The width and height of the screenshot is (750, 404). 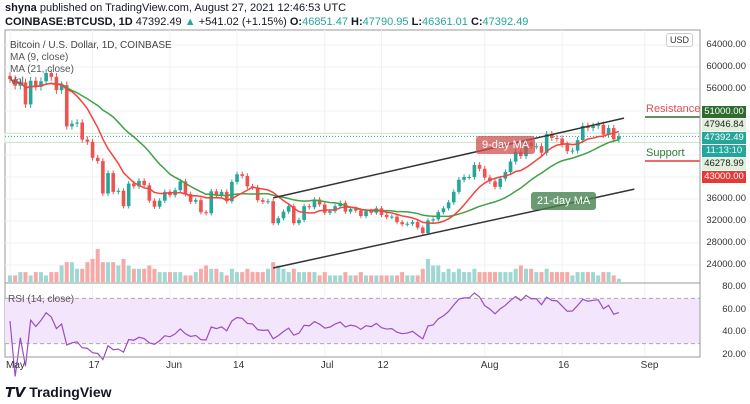 I want to click on rsi-band, so click(x=352, y=321).